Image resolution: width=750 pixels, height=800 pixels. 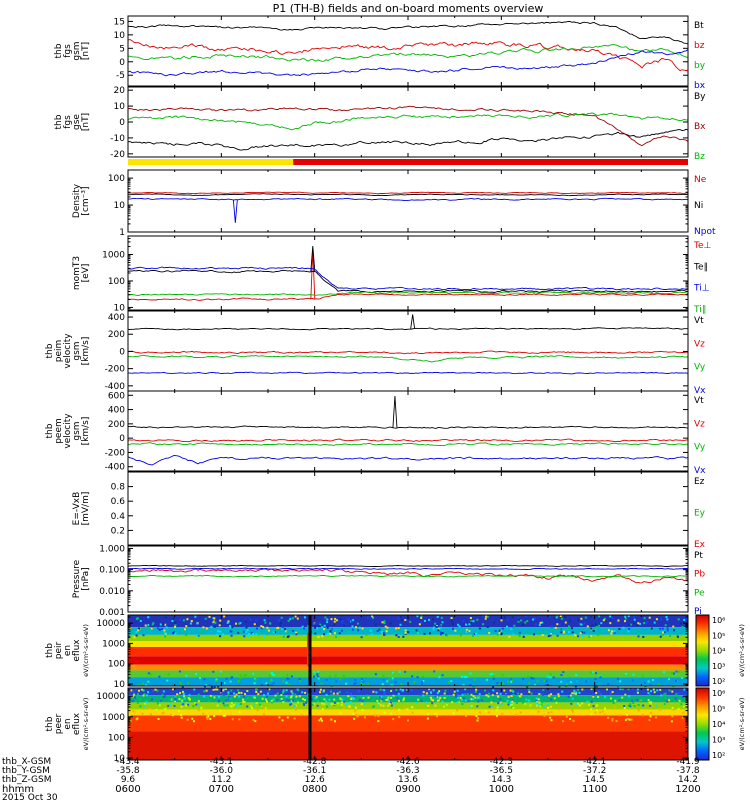 What do you see at coordinates (408, 427) in the screenshot?
I see `series-Vt` at bounding box center [408, 427].